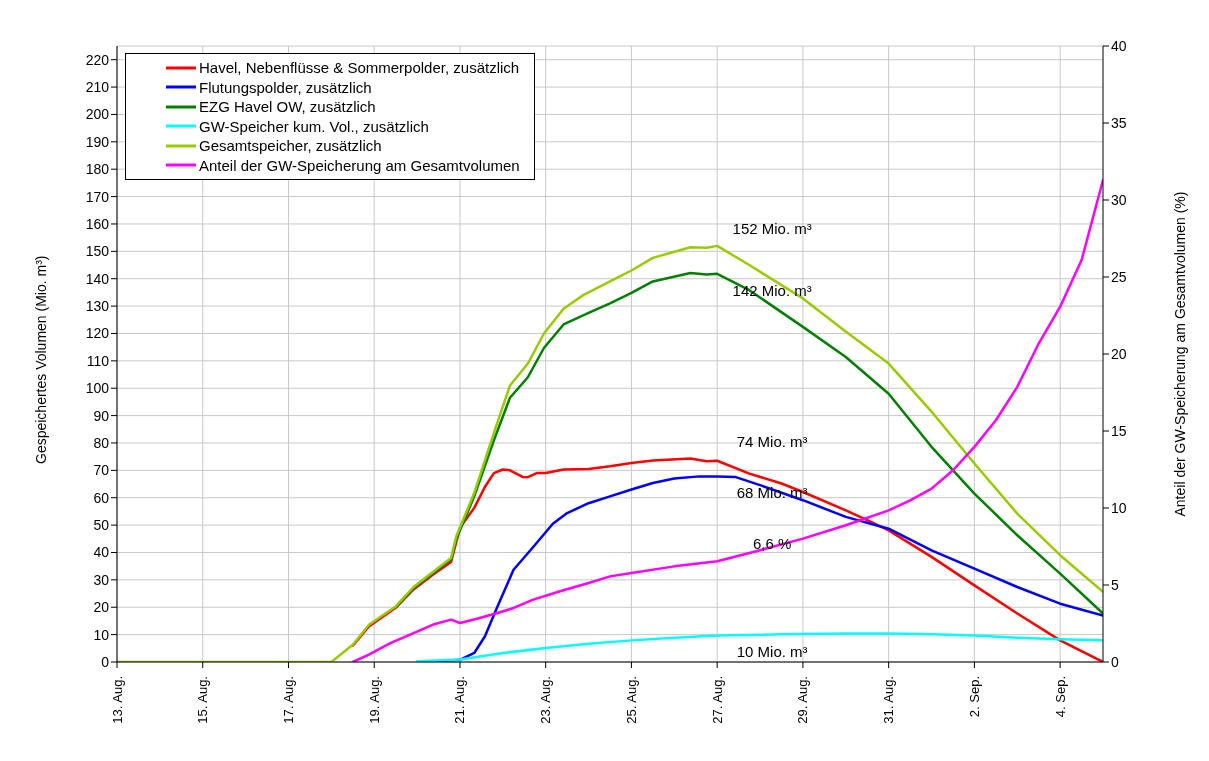  Describe the element at coordinates (359, 68) in the screenshot. I see `legend-label: Havel, Nebenflüsse & Sommerpolder, zusätzlich` at that location.